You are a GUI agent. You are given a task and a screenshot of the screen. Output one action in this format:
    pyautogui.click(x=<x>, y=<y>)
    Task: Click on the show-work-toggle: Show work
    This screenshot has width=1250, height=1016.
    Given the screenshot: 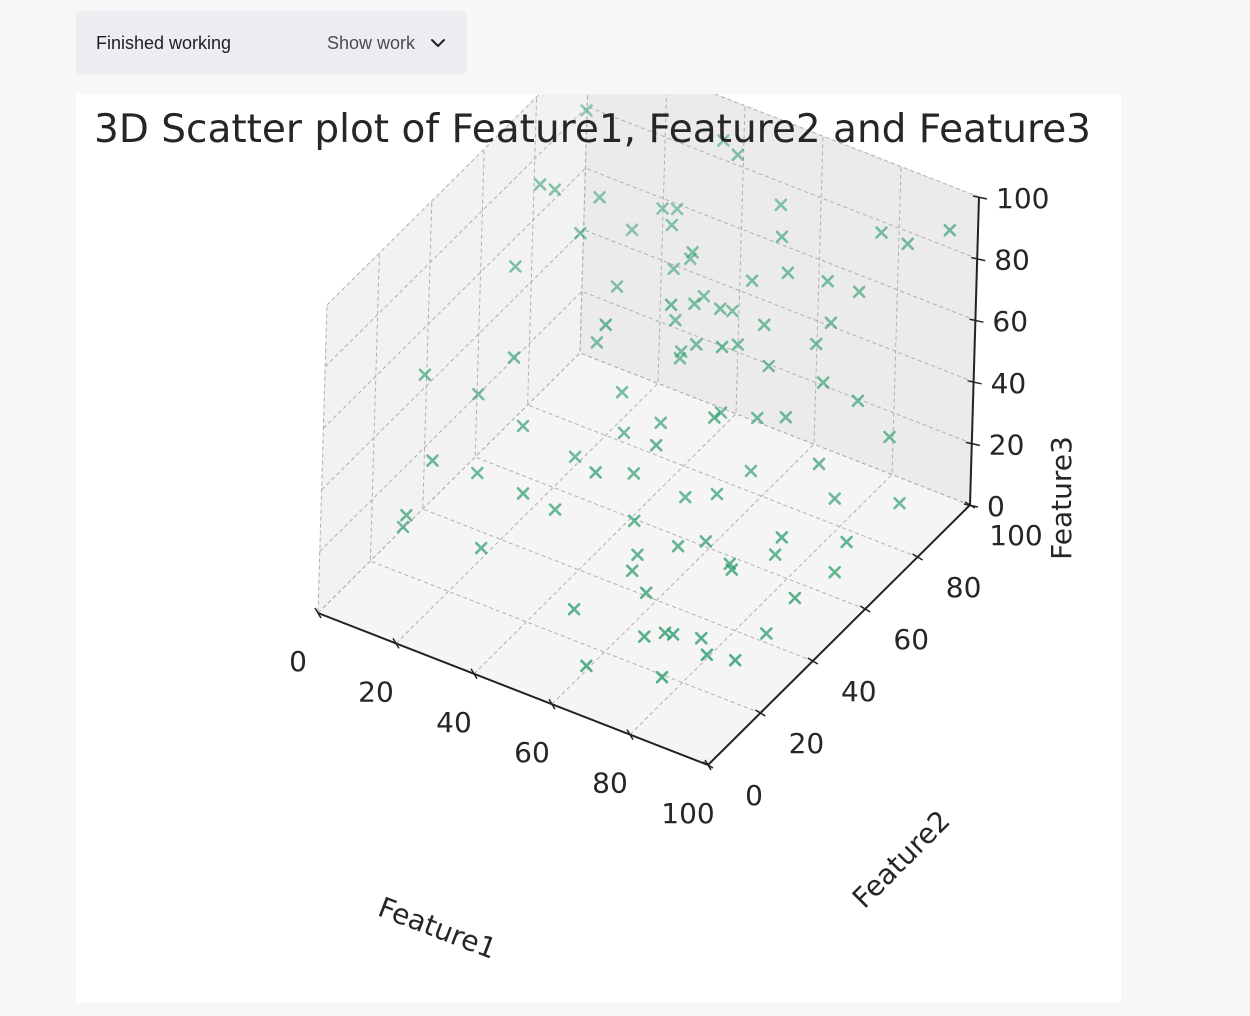 What is the action you would take?
    pyautogui.click(x=387, y=43)
    